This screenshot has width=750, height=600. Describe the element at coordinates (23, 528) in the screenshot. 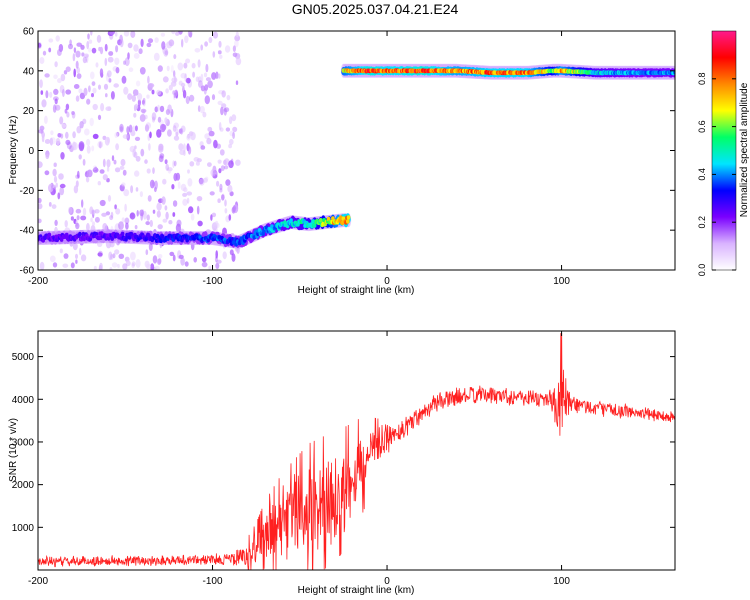

I see `y-tick-label: 1000` at that location.